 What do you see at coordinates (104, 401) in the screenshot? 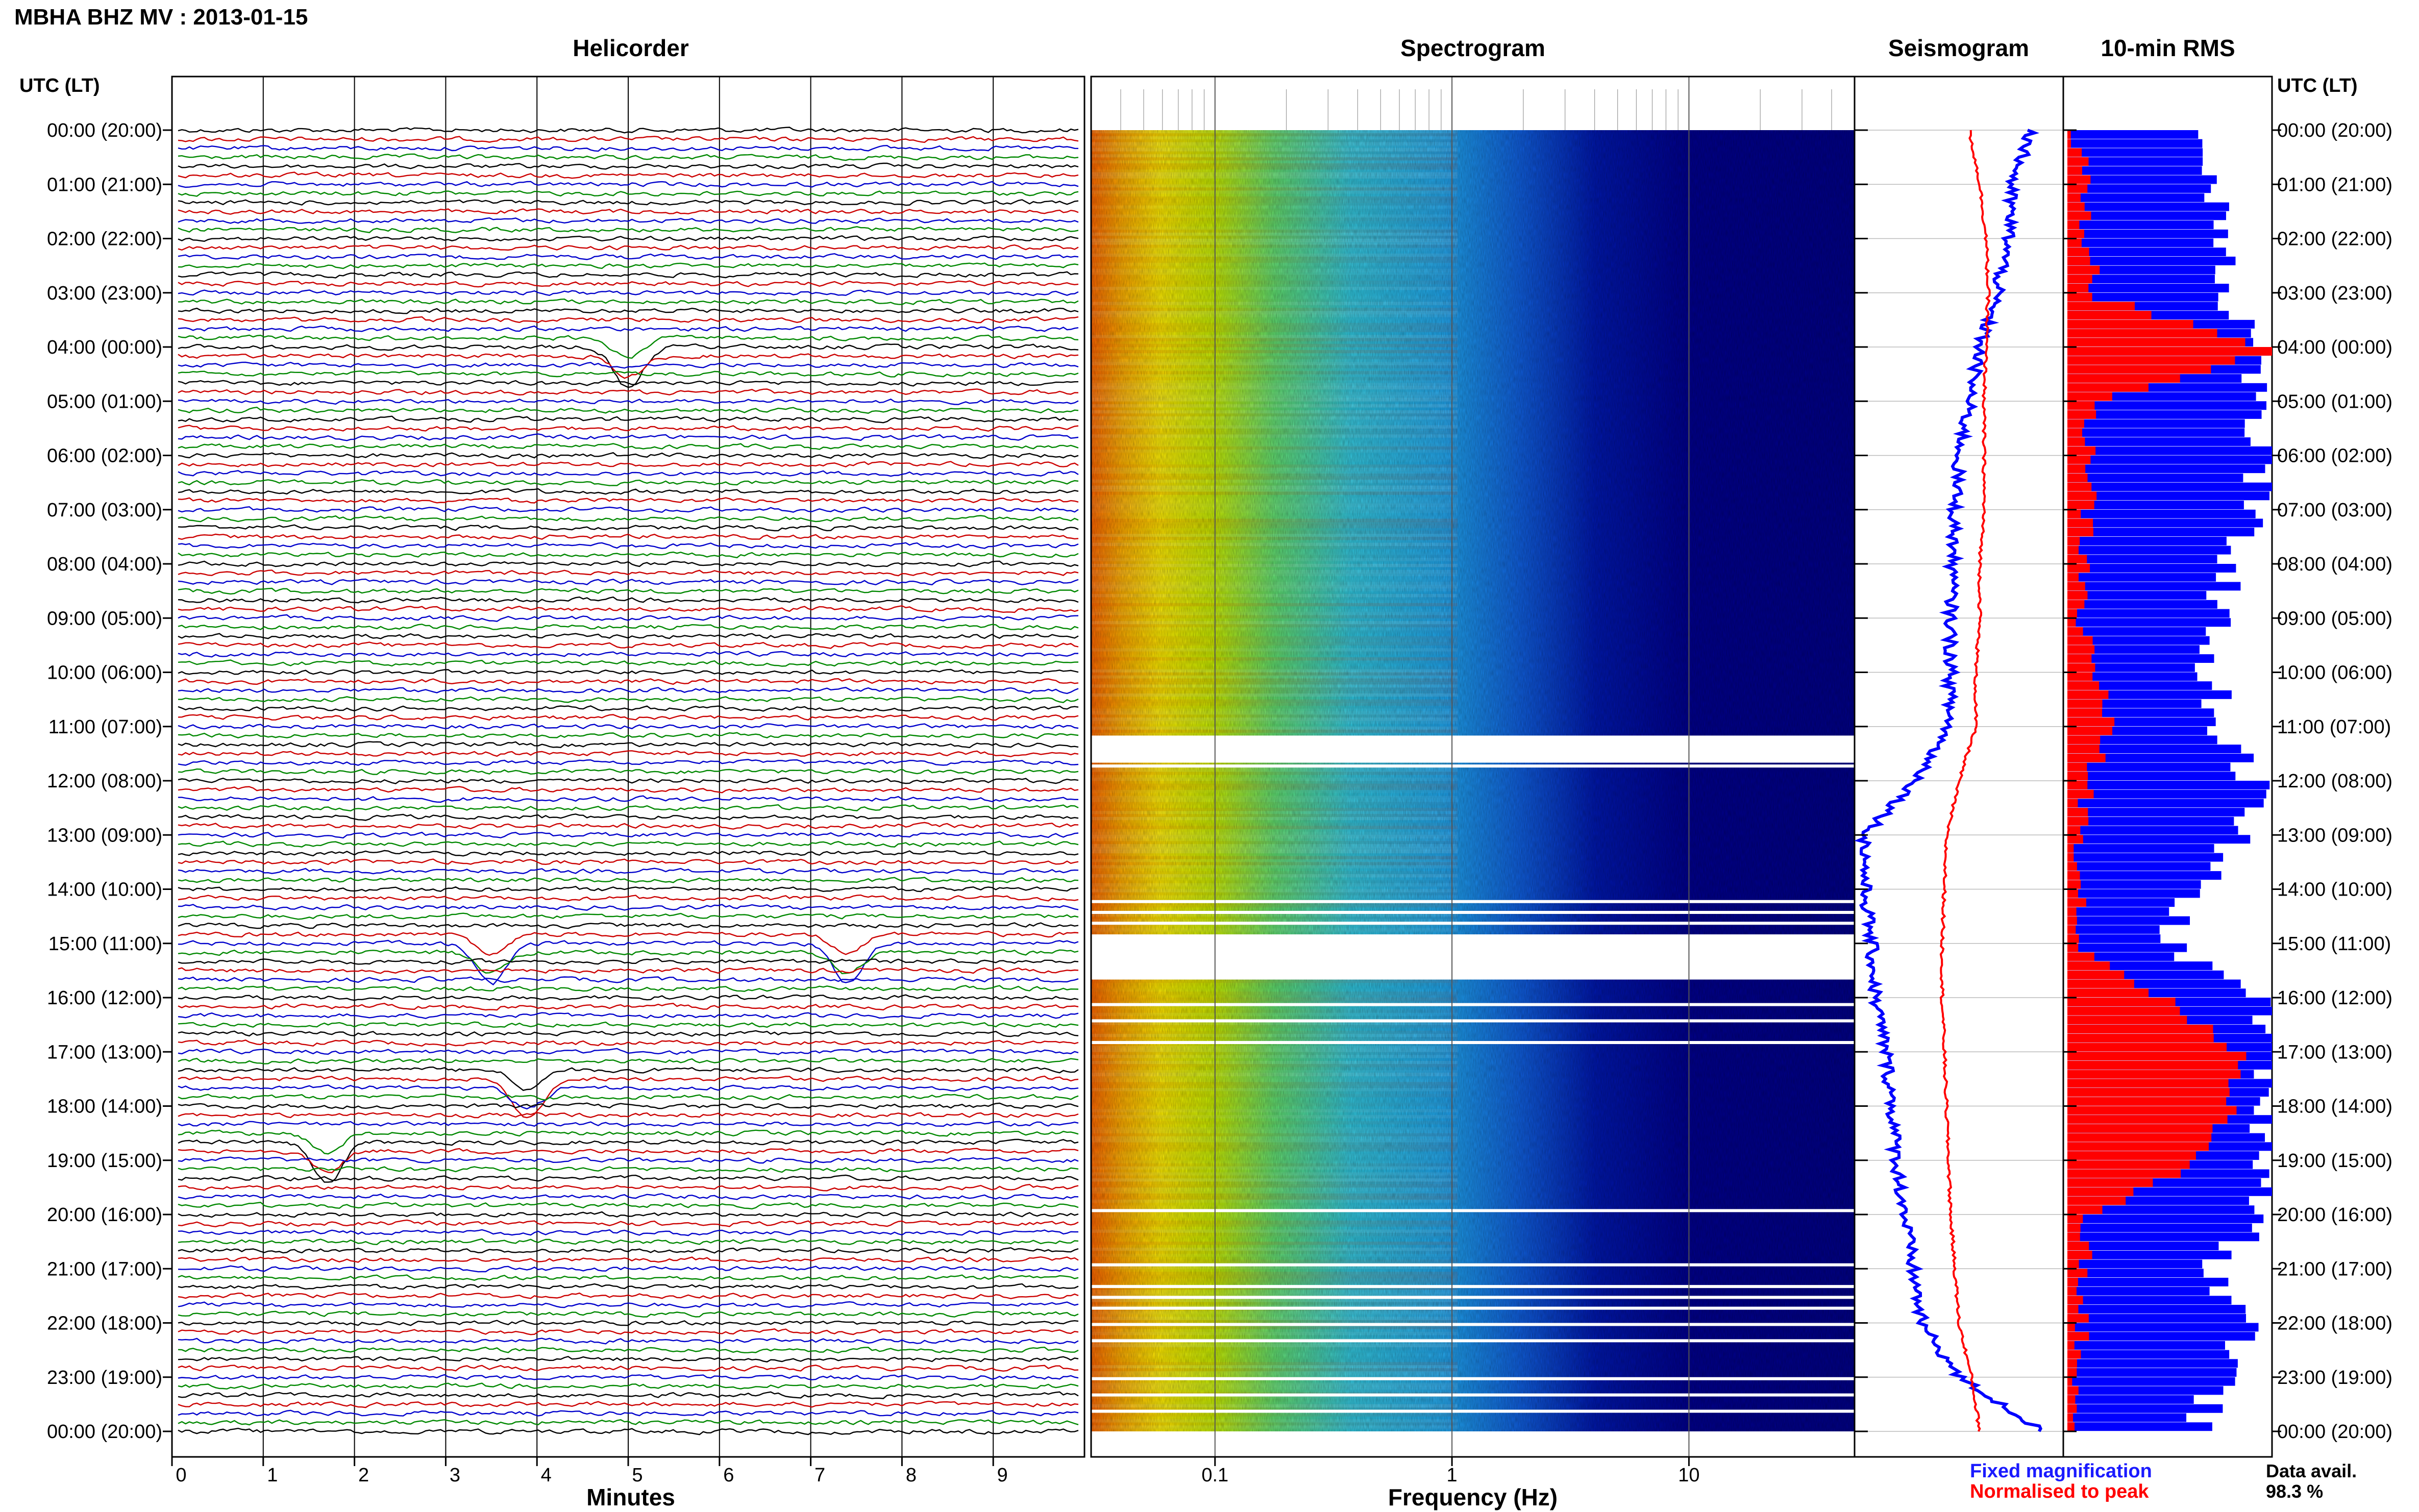
I see `time-tick-label-left: 05:00 (01:00)` at bounding box center [104, 401].